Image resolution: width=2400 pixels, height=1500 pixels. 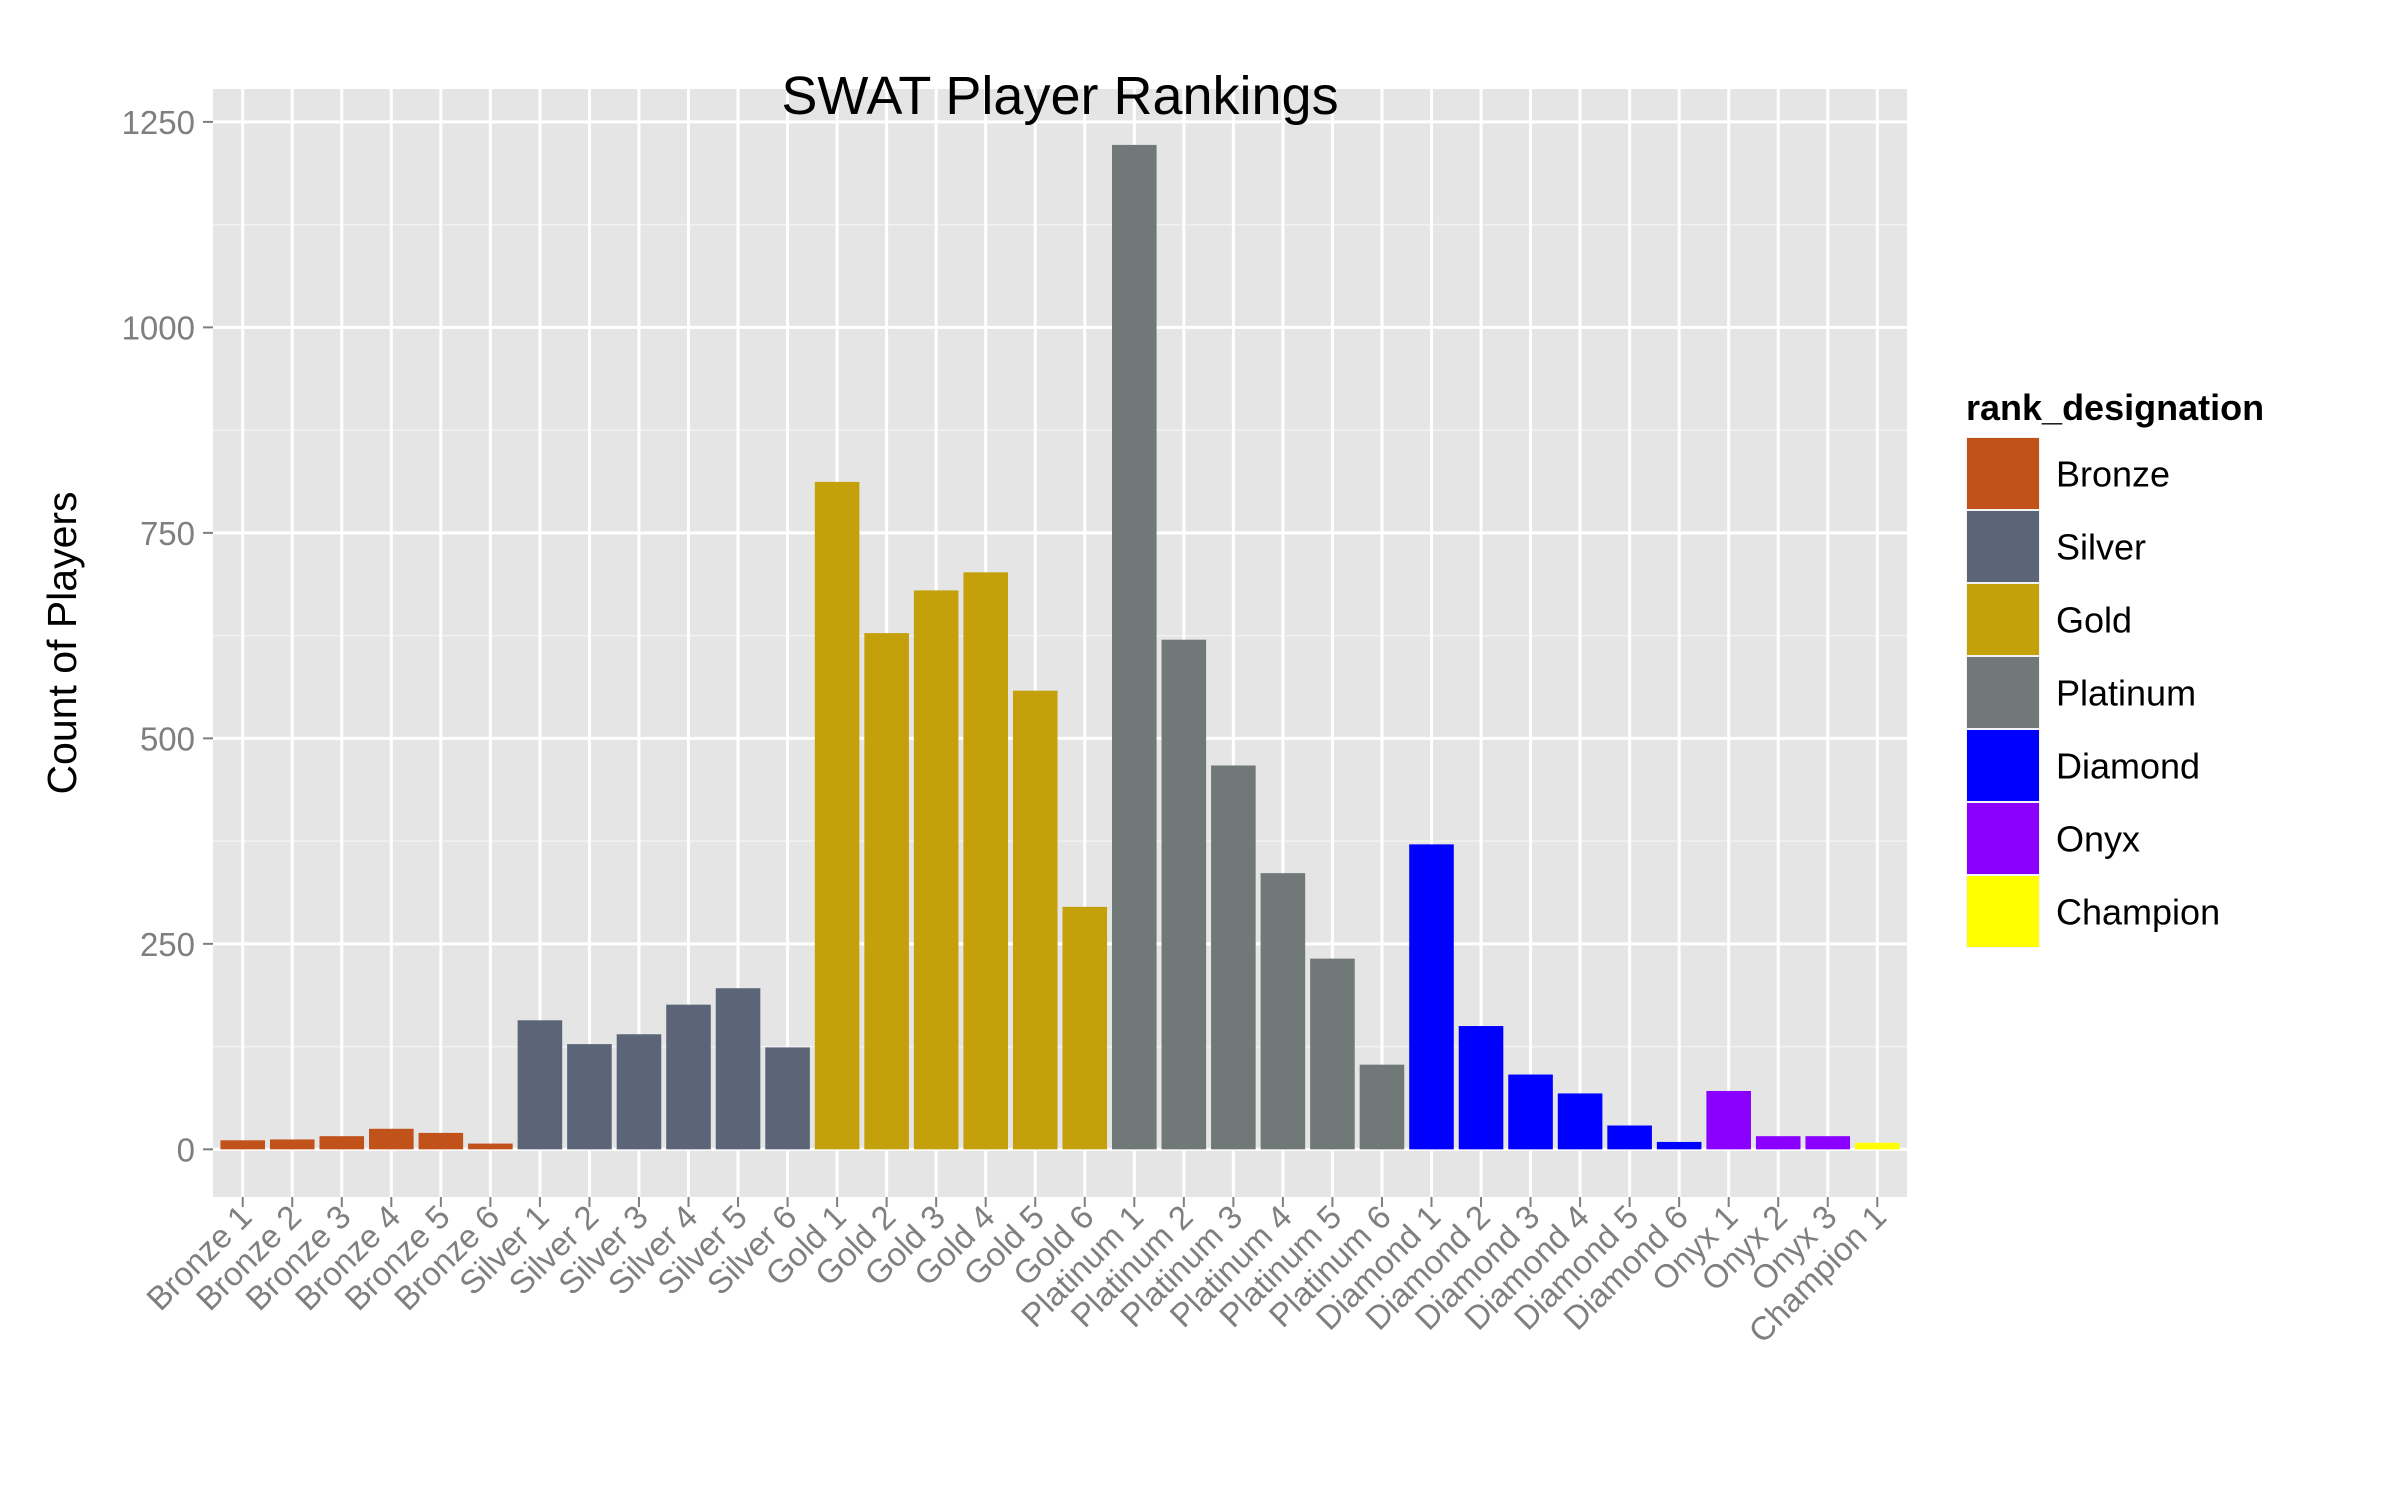 What do you see at coordinates (158, 327) in the screenshot?
I see `y-tick-label: 1000` at bounding box center [158, 327].